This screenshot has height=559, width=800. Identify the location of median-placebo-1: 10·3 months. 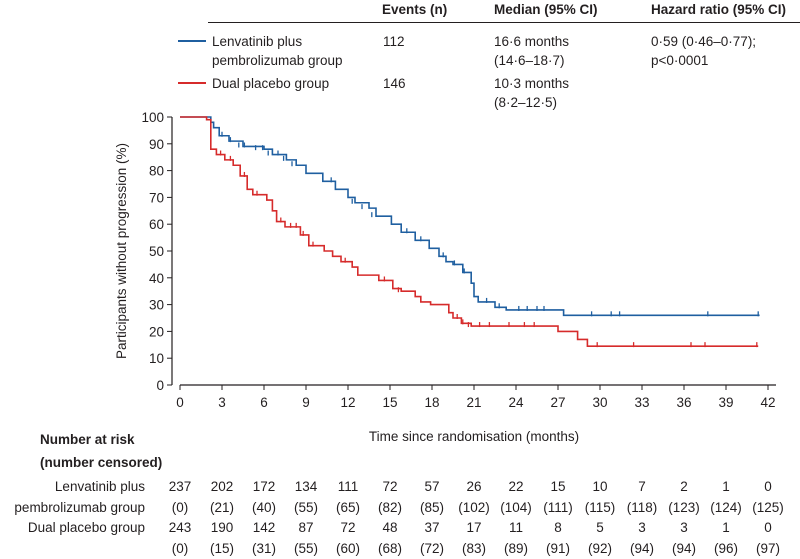
(532, 83).